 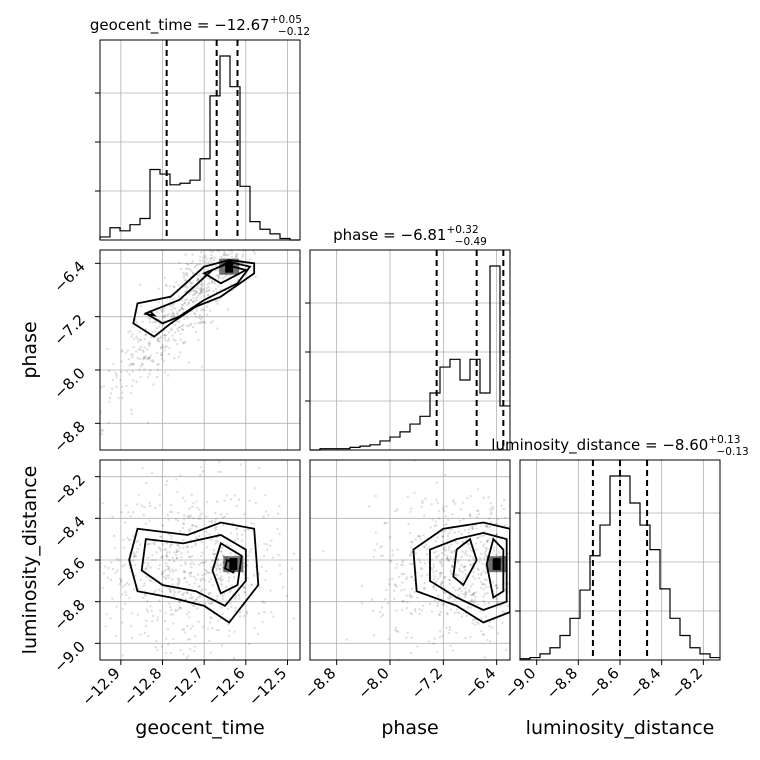 What do you see at coordinates (687, 683) in the screenshot?
I see `x-tick-label: −8.2` at bounding box center [687, 683].